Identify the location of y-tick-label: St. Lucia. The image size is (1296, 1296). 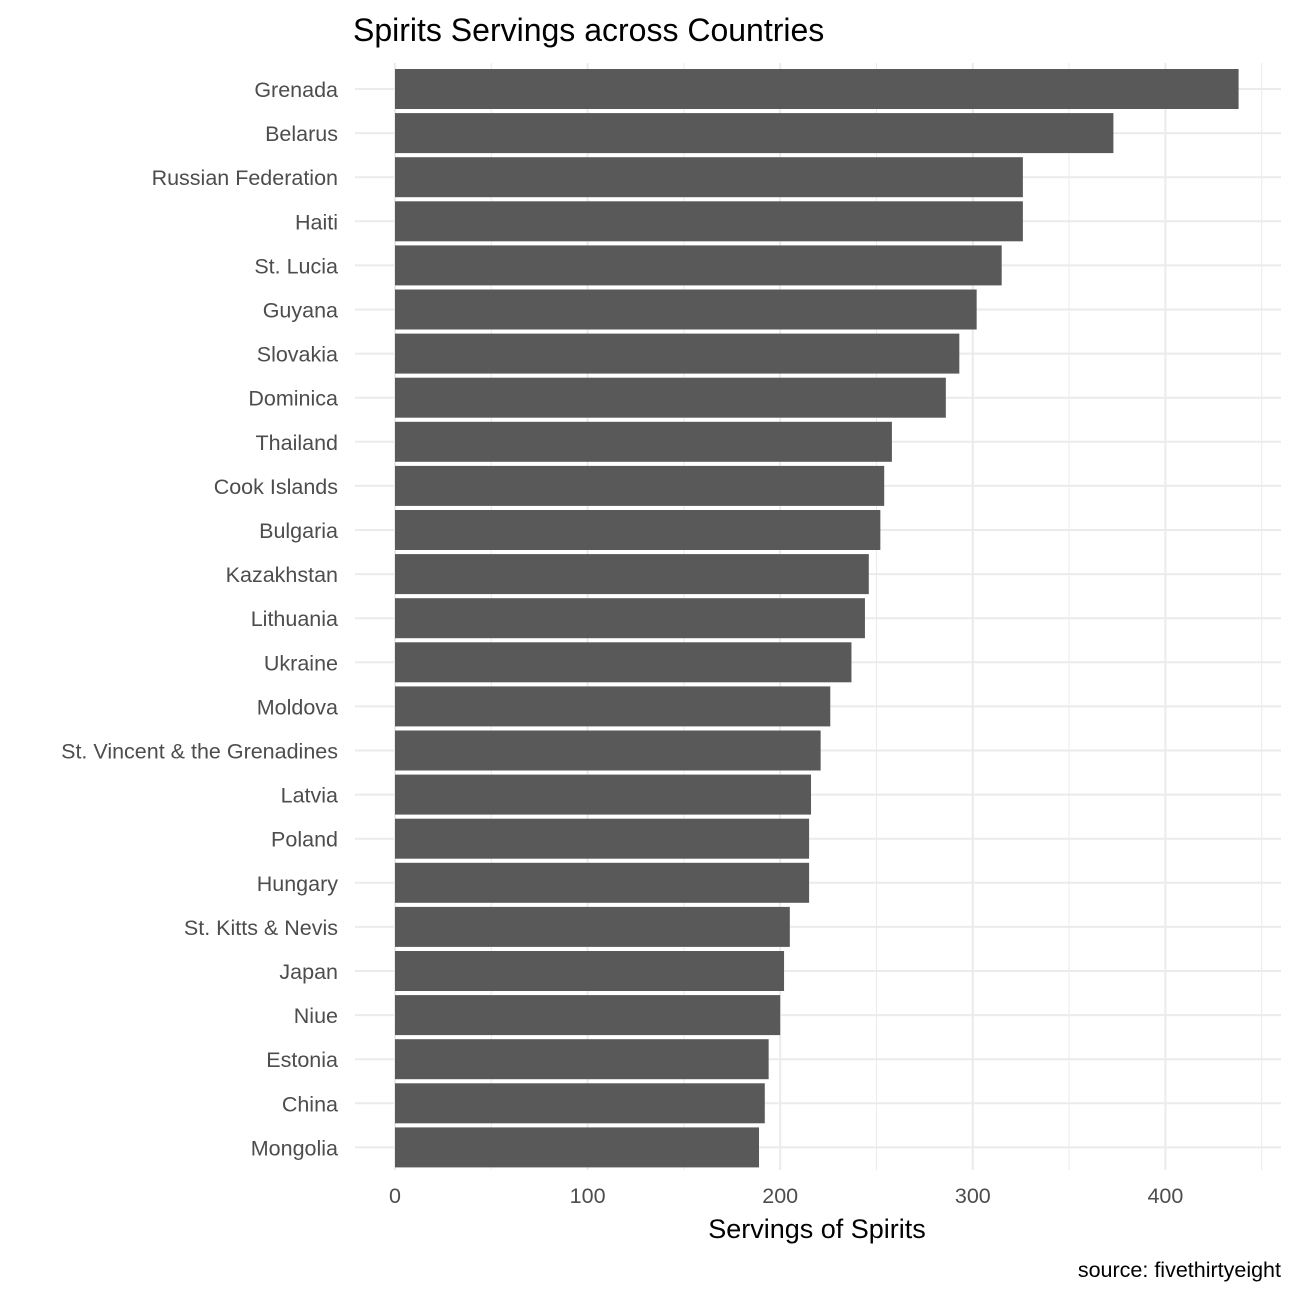
(296, 266).